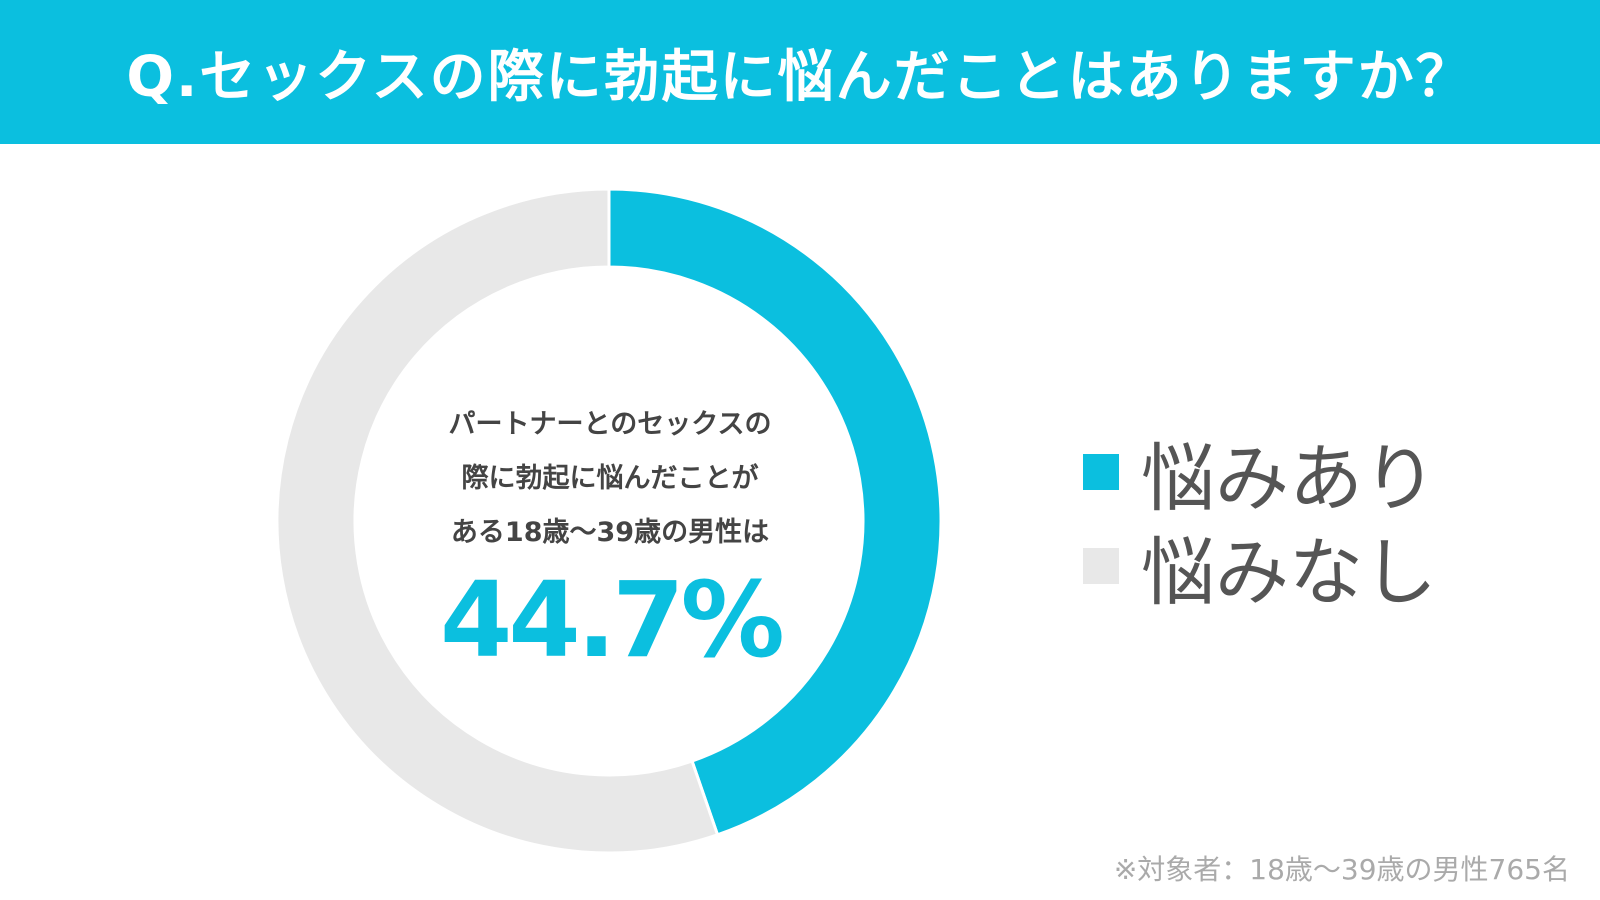 The height and width of the screenshot is (900, 1600). I want to click on chart-title: Q.セックスの際に勃起に悩んだことはありますか？, so click(800, 77).